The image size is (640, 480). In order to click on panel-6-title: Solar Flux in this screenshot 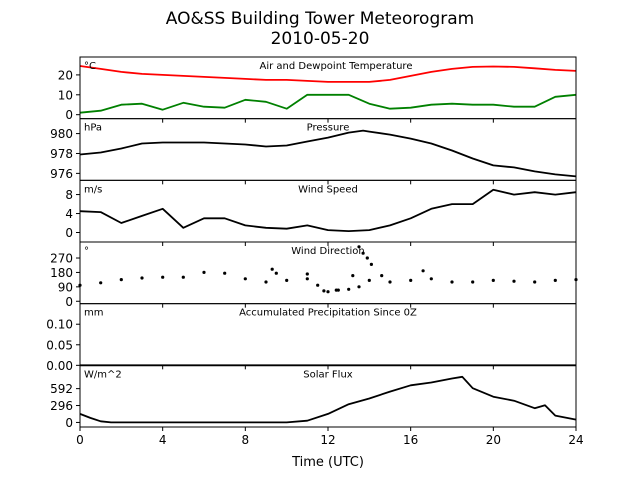, I will do `click(328, 374)`.